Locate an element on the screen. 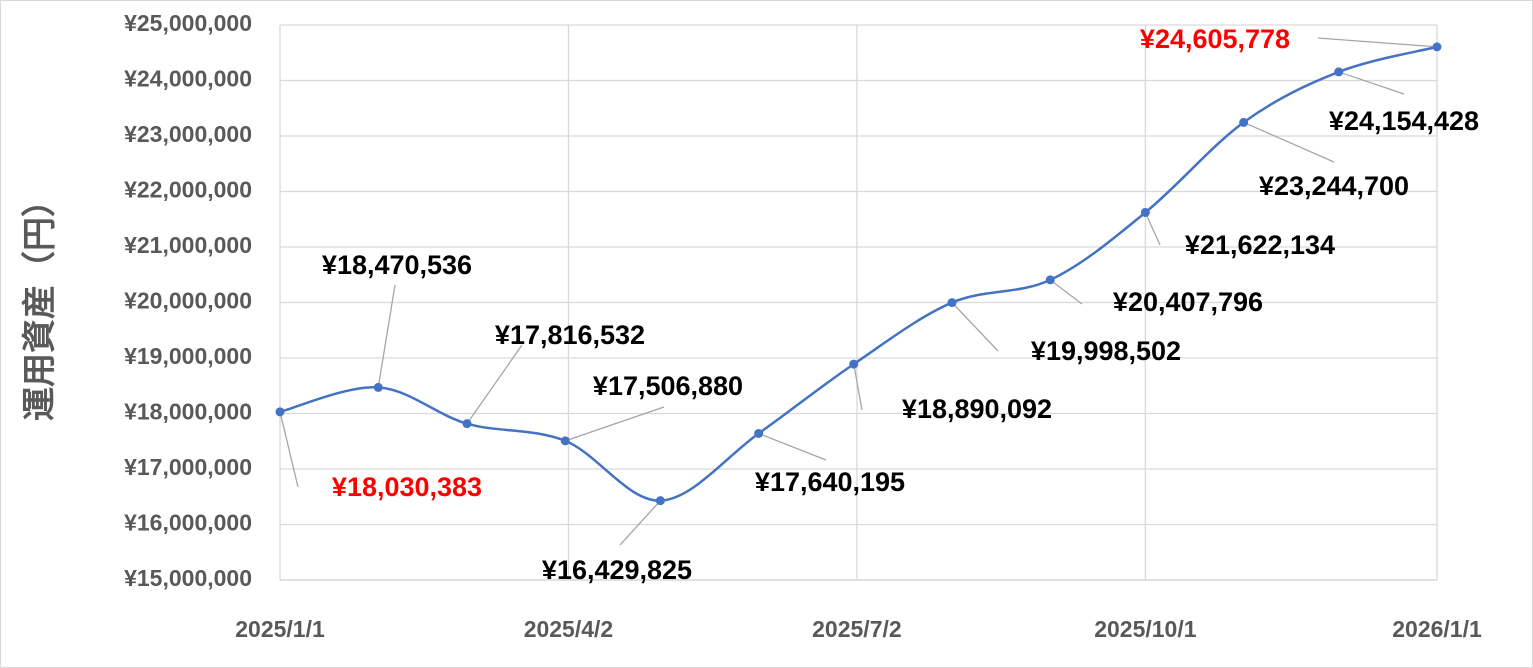 This screenshot has height=668, width=1533. x-tick-label: 2025/10/1 is located at coordinates (1145, 629).